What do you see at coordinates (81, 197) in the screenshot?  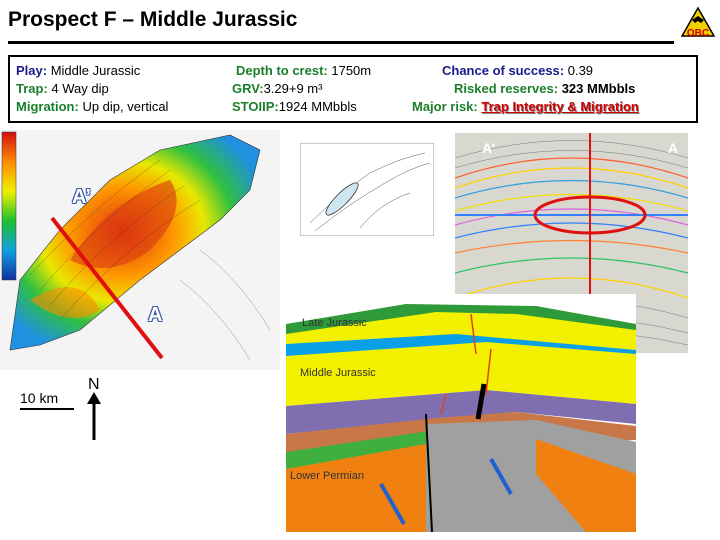 I see `map-label-a-prime: A’` at bounding box center [81, 197].